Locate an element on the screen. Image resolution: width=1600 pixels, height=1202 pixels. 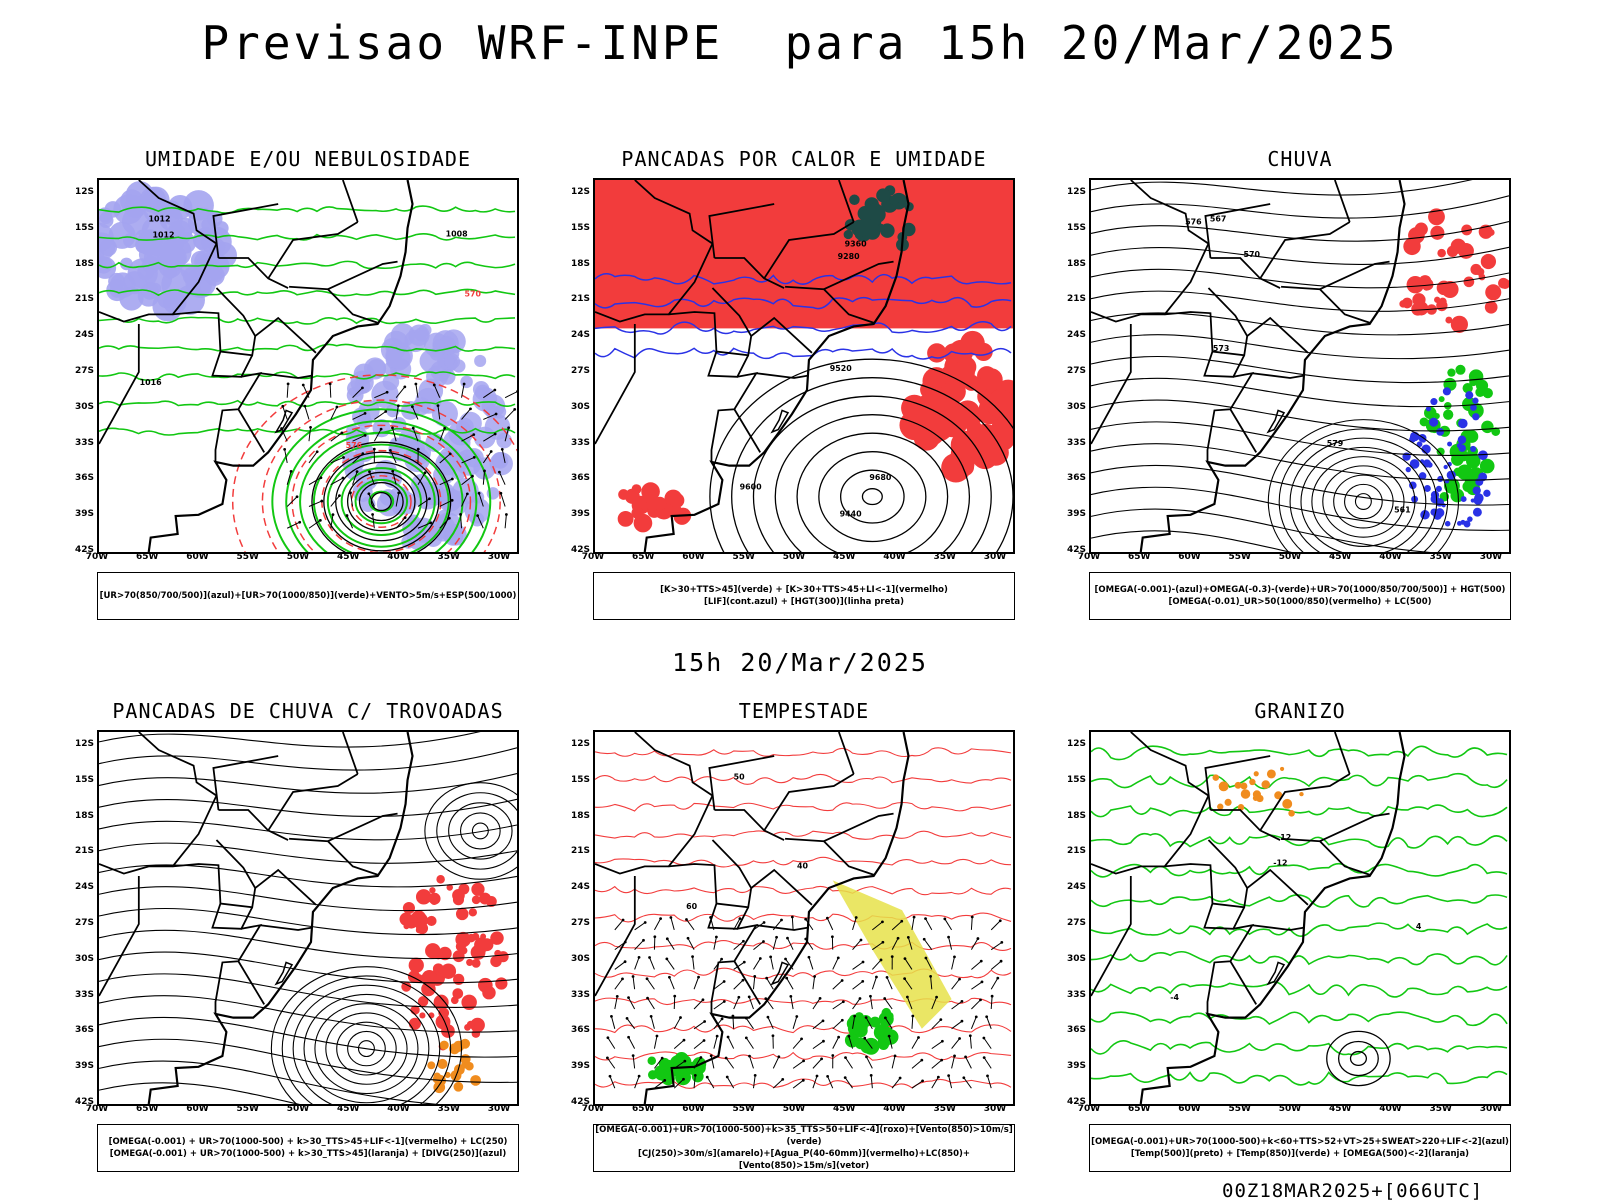
contour-label: 1016 is located at coordinates (151, 382).